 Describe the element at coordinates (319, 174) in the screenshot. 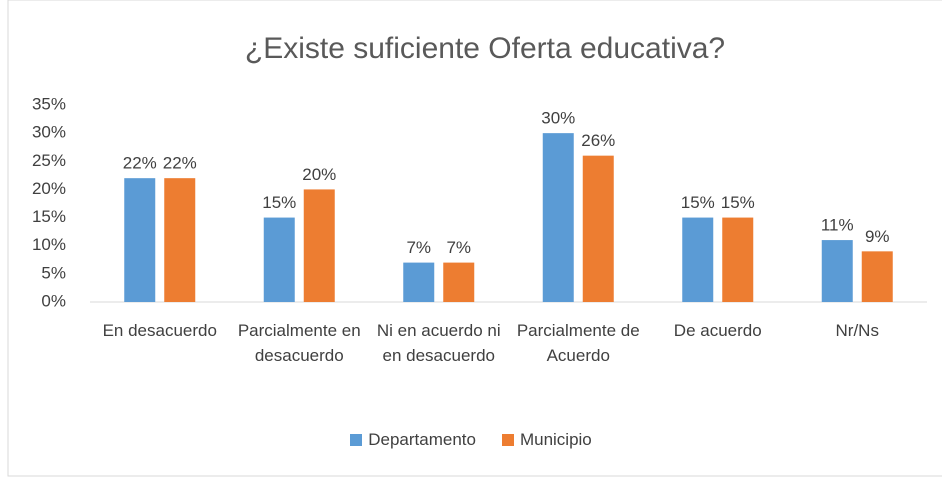

I see `data-label: 20%` at that location.